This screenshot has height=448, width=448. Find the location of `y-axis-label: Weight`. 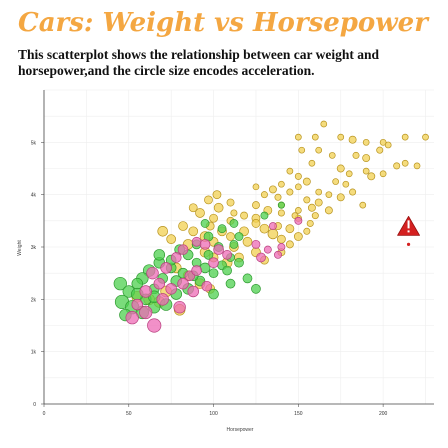

y-axis-label: Weight is located at coordinates (20, 248).